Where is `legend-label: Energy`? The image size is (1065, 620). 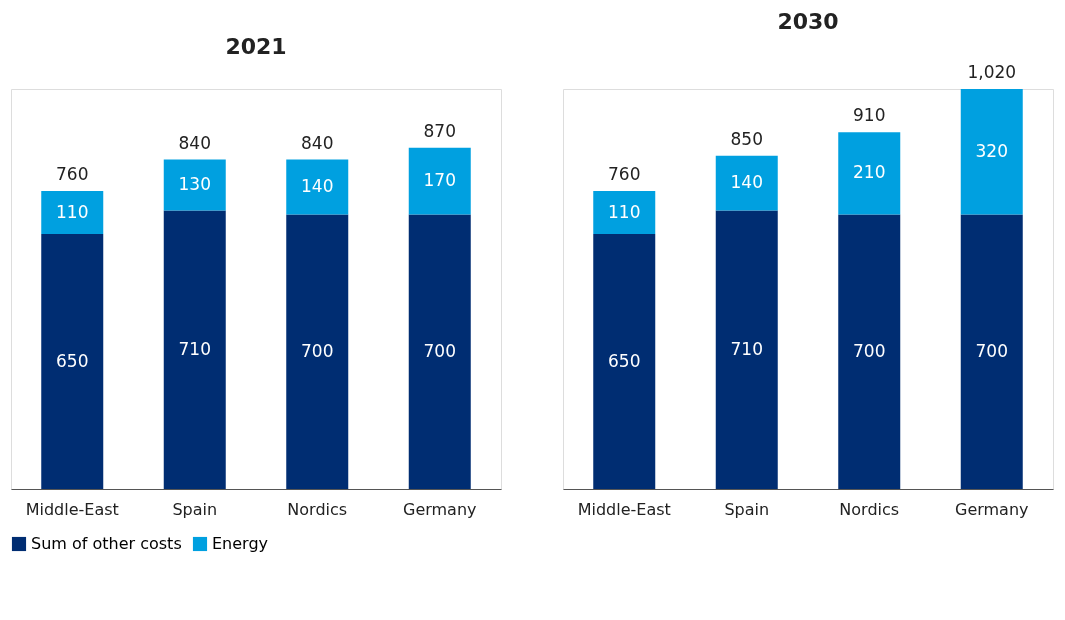
legend-label: Energy is located at coordinates (240, 543).